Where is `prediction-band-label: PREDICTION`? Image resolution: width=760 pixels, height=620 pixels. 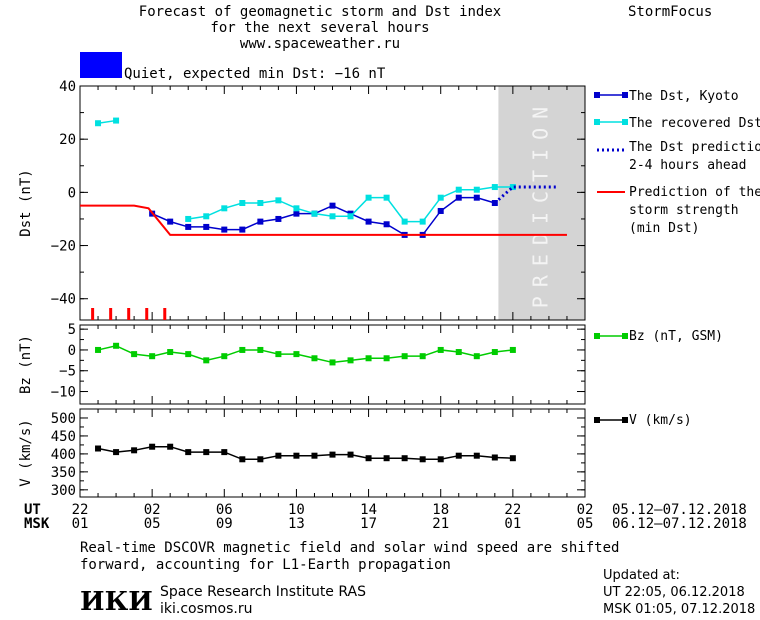 prediction-band-label: PREDICTION is located at coordinates (541, 203).